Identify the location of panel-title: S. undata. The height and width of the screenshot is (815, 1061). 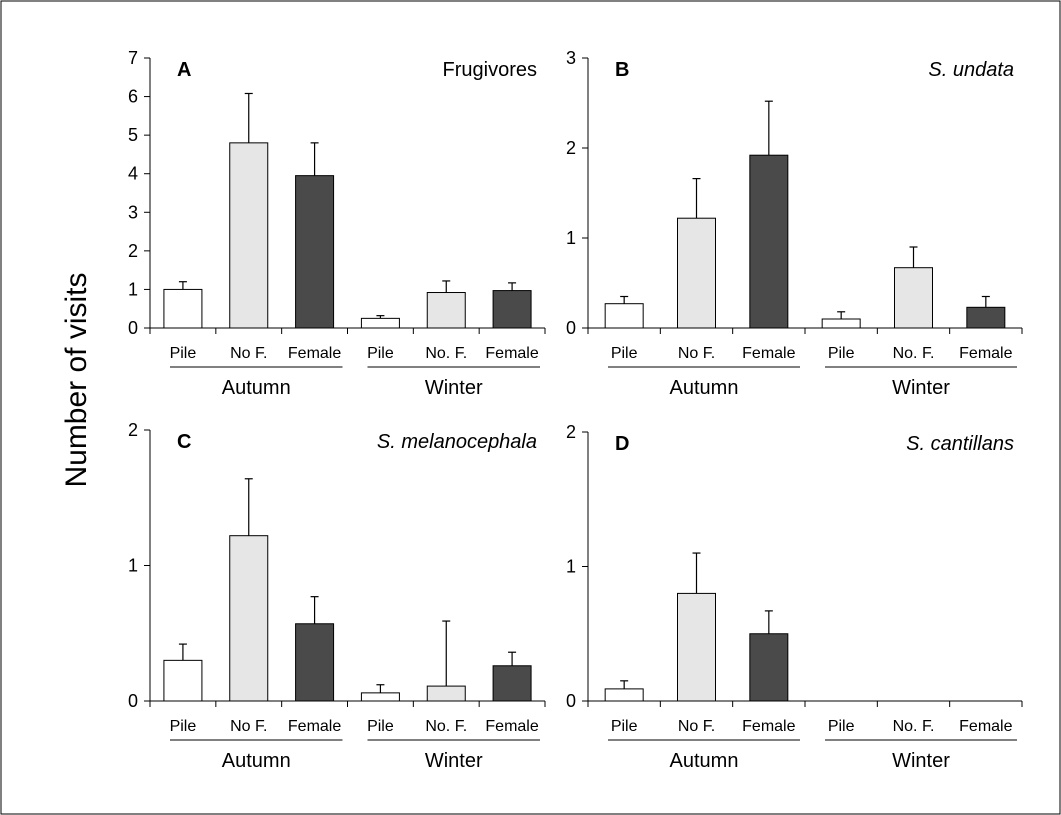
(971, 70).